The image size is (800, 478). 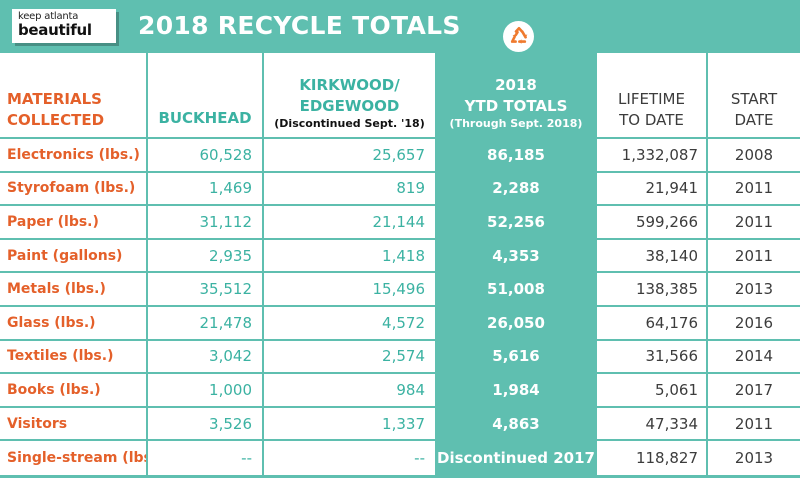 What do you see at coordinates (206, 96) in the screenshot?
I see `header-buckhead: BUCKHEAD` at bounding box center [206, 96].